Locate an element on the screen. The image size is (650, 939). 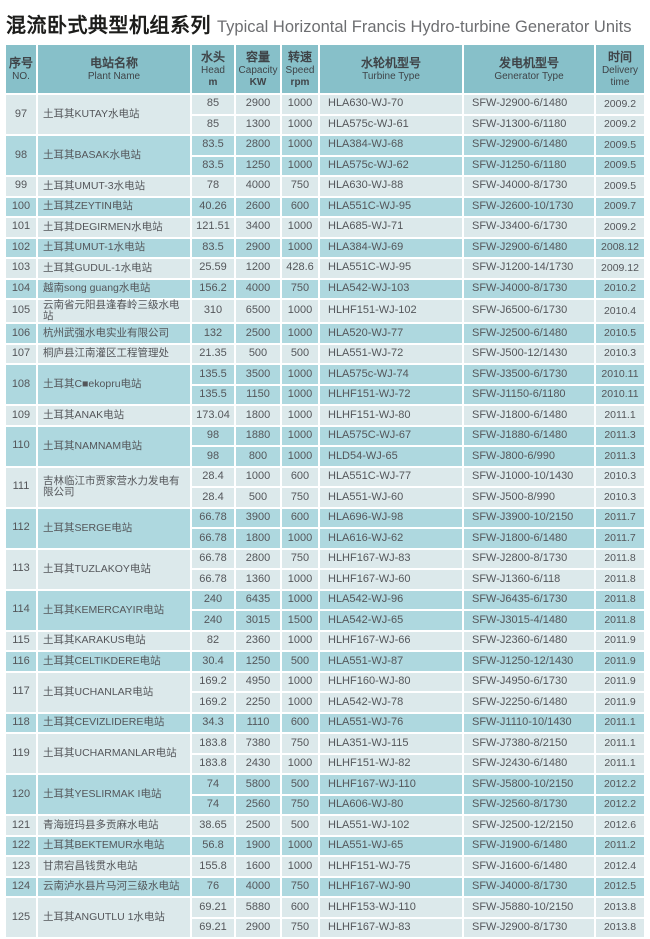
cell-generator-type: SFW-J1360-6/118 is located at coordinates (529, 579).